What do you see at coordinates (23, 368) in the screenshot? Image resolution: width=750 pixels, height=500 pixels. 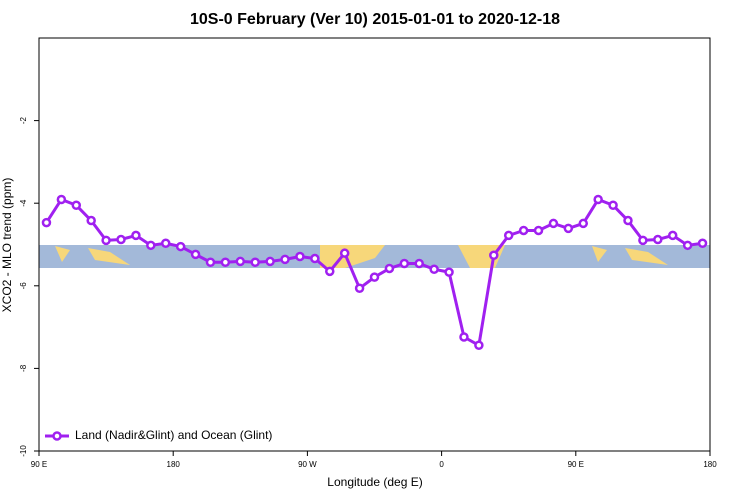 I see `y-tick-label: -8` at bounding box center [23, 368].